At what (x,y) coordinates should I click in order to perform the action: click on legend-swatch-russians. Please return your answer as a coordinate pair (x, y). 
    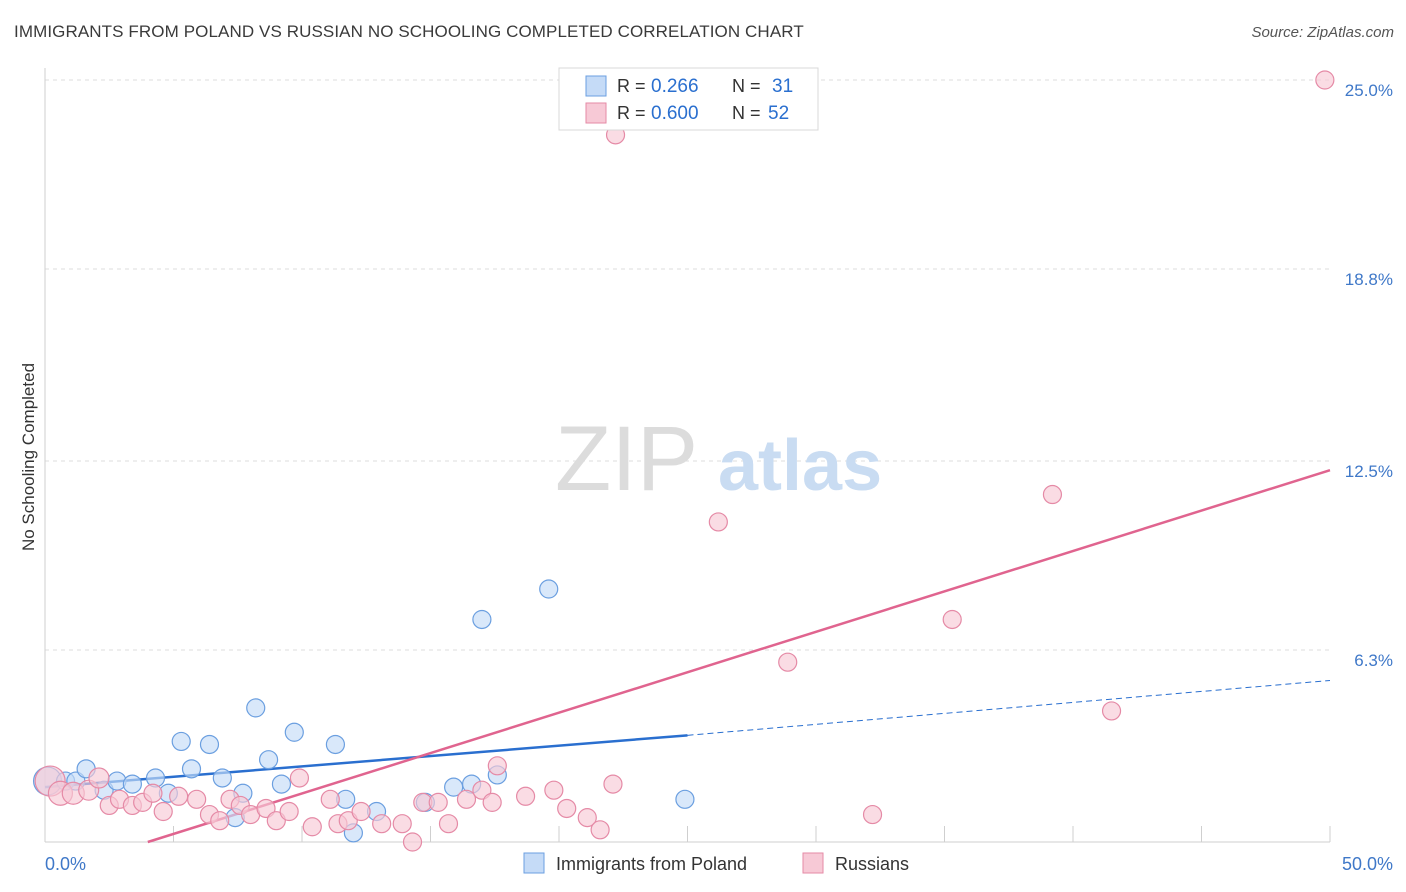
    Looking at the image, I should click on (813, 863).